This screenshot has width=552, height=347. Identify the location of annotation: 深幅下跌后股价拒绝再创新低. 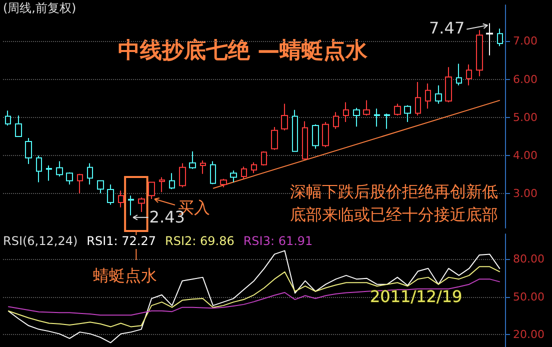
(394, 191).